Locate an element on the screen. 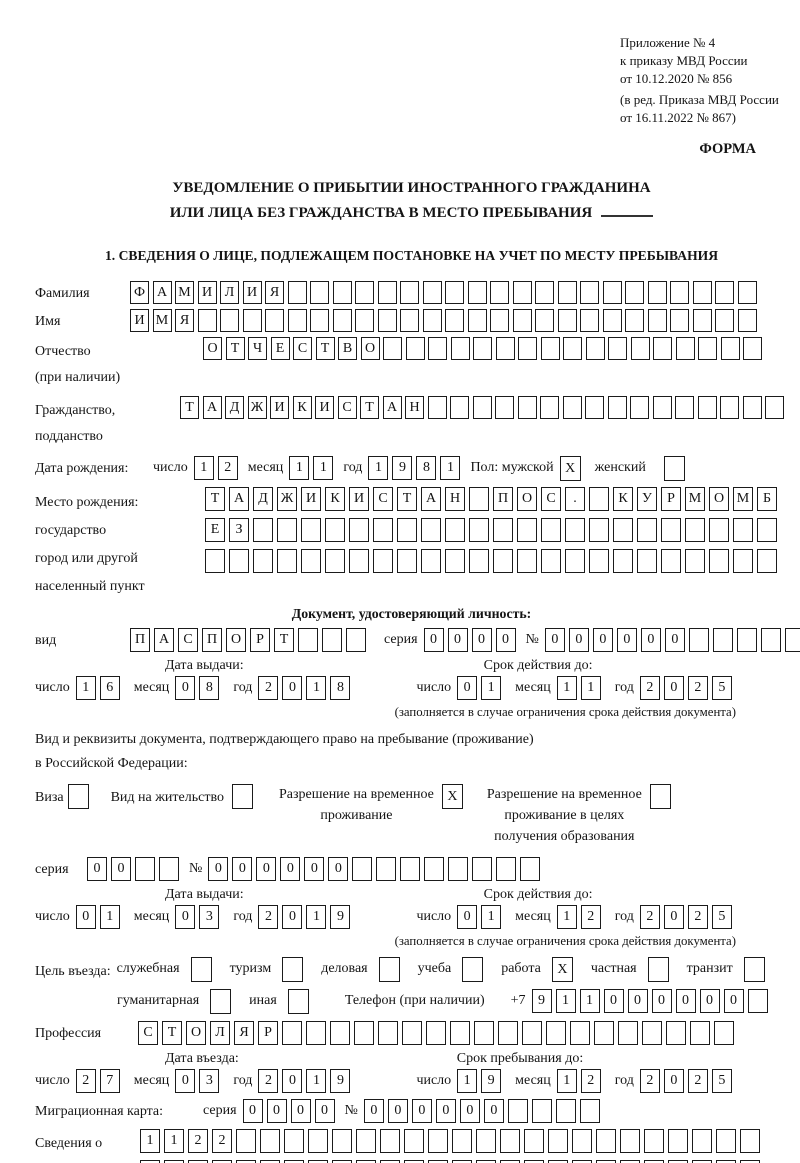 The height and width of the screenshot is (1163, 800). migration-series-cell: 0 is located at coordinates (324, 1111).